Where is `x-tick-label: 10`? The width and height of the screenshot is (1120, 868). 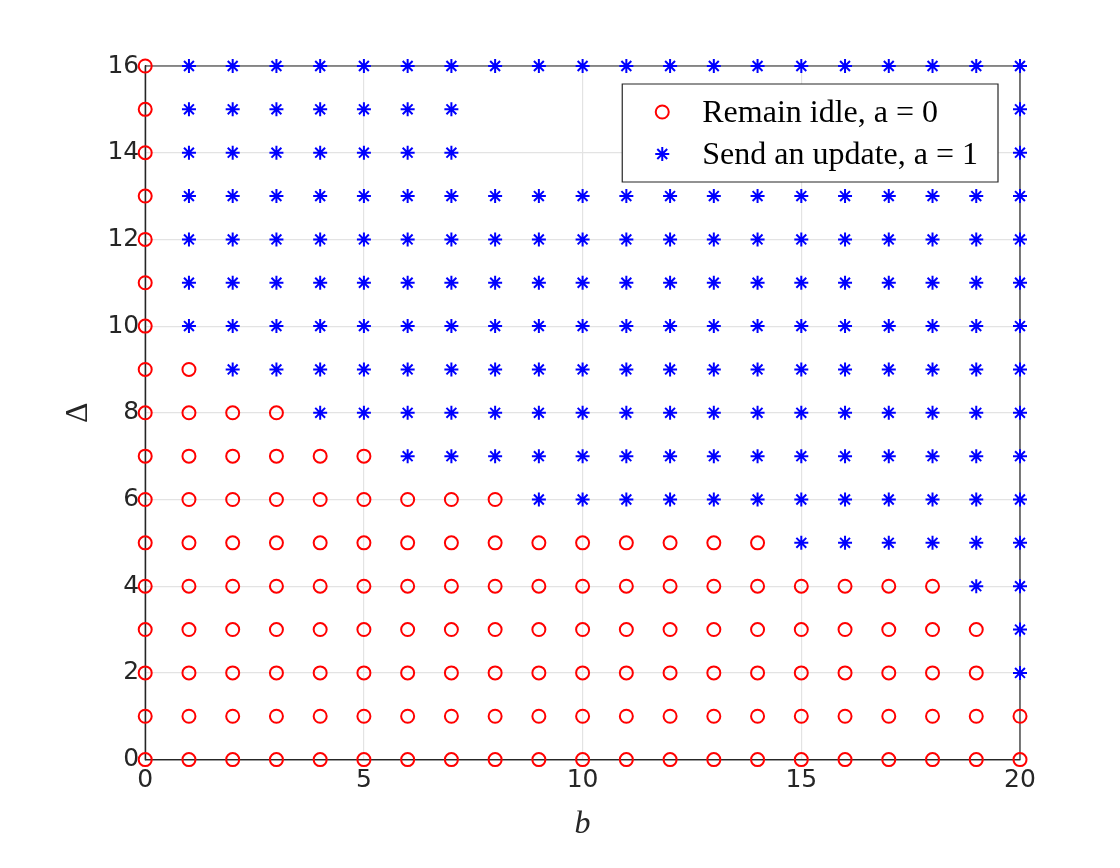
x-tick-label: 10 is located at coordinates (582, 779).